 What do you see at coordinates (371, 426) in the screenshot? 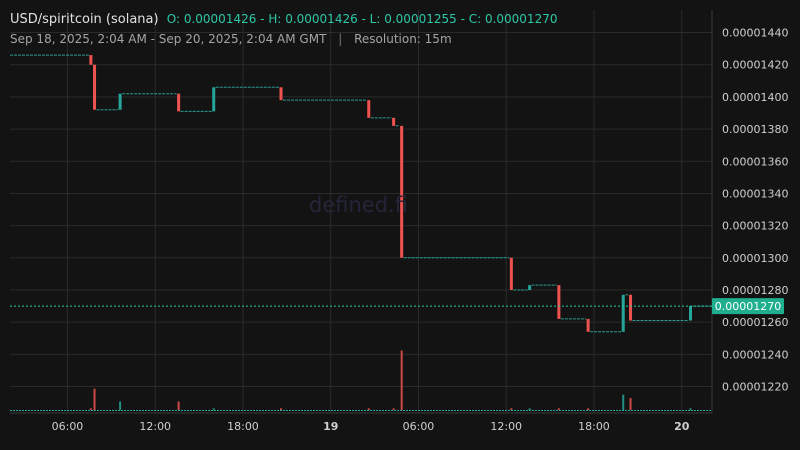
I see `x-axis: 06:00 12:00 18:00 19 06:00 12:00 18:00 20` at bounding box center [371, 426].